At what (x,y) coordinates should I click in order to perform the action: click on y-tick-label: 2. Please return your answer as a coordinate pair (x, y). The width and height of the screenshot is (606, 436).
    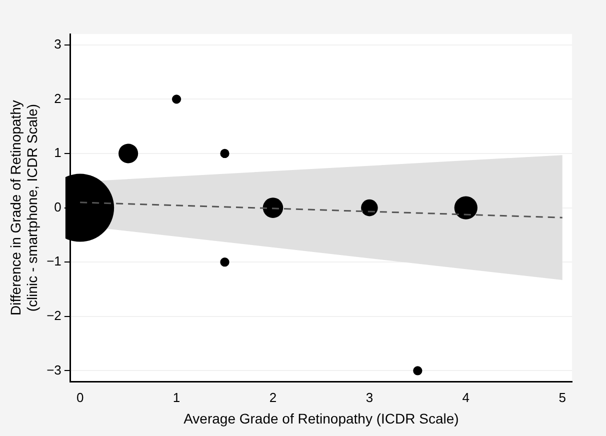
    Looking at the image, I should click on (58, 98).